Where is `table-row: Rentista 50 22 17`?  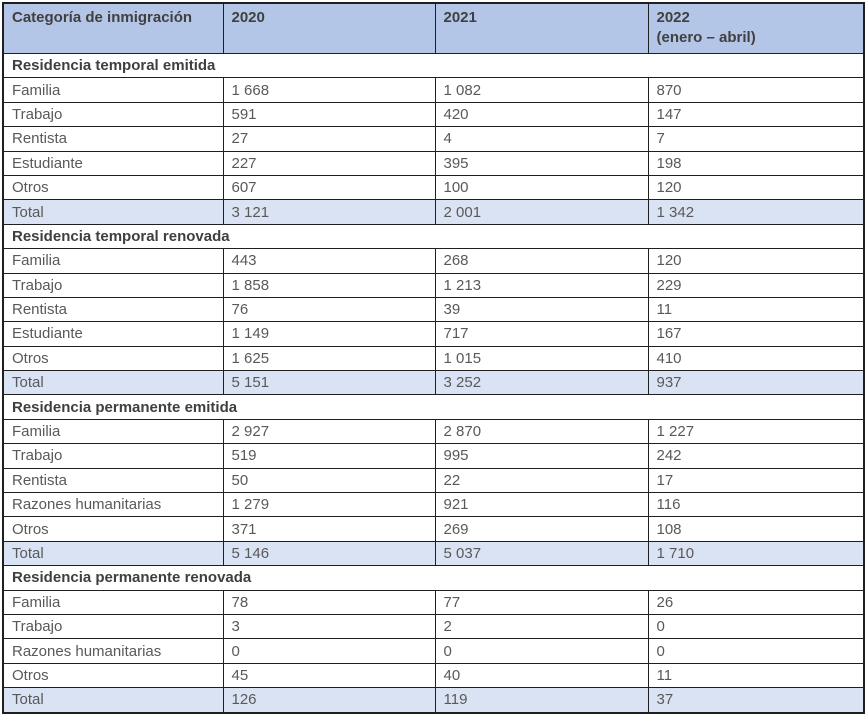 table-row: Rentista 50 22 17 is located at coordinates (433, 480).